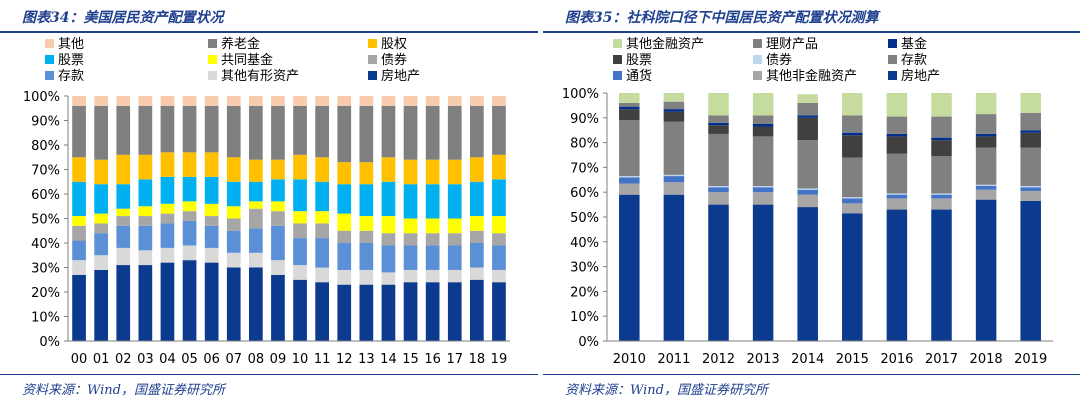  I want to click on title-divider, so click(811, 32).